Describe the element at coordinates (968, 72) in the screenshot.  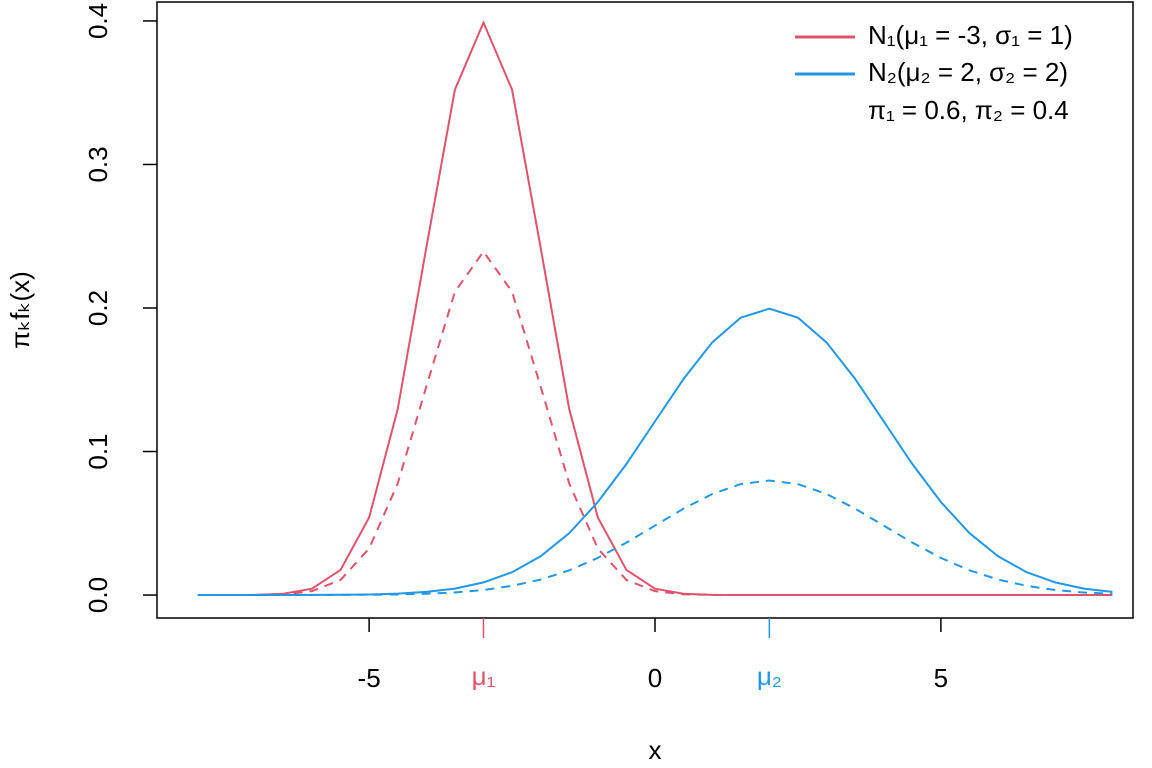
I see `legend-label: N₂(μ₂ = 2, σ₂ = 2)` at that location.